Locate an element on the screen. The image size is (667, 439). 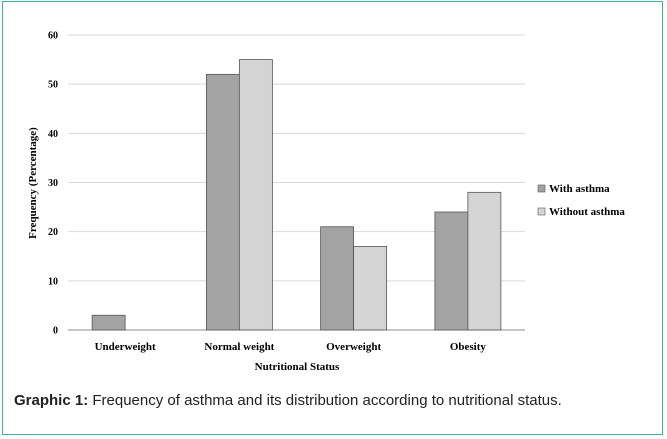
x-category-label: Overweight is located at coordinates (353, 347).